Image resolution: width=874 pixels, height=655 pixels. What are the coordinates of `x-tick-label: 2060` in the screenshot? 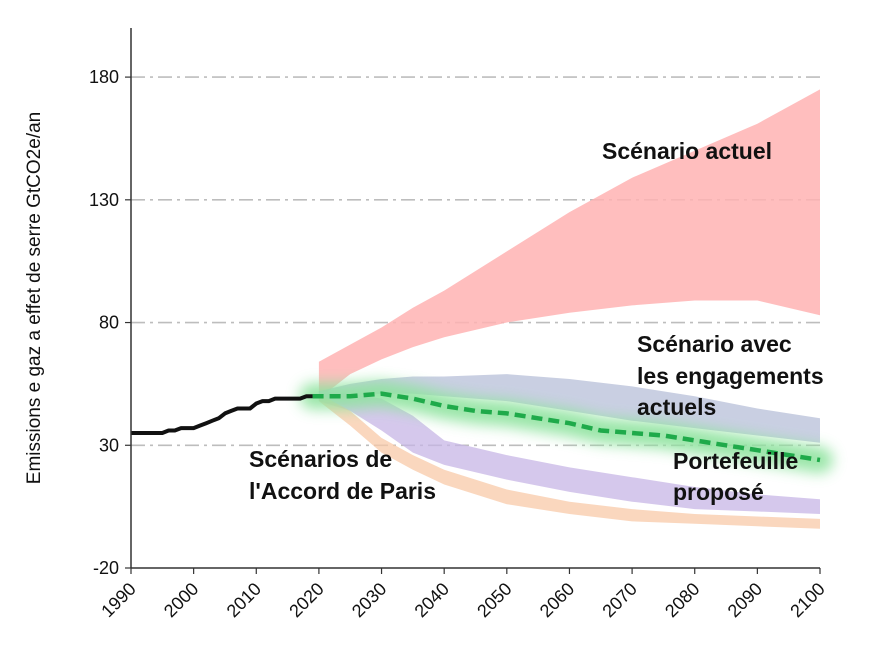 It's located at (557, 600).